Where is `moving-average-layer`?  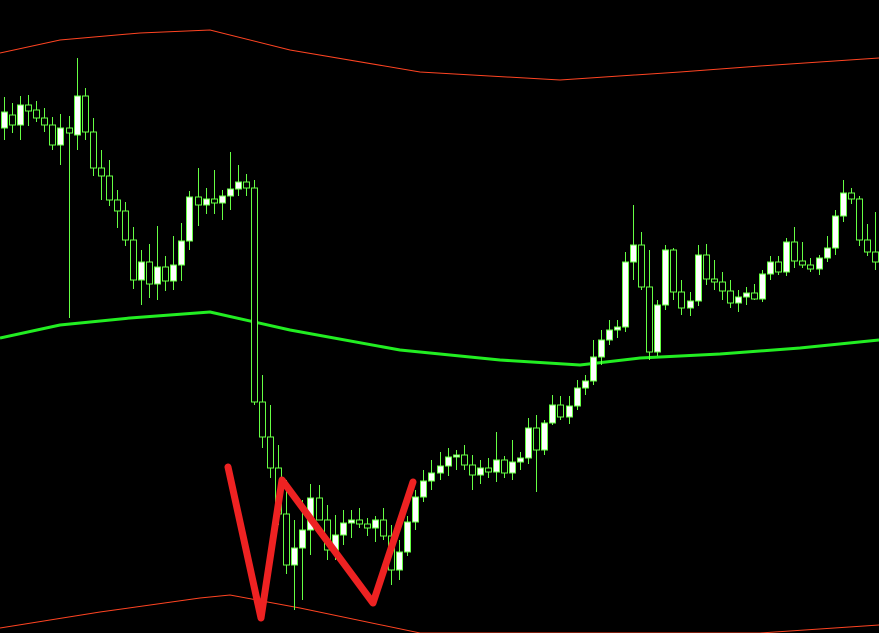
moving-average-layer is located at coordinates (439, 338).